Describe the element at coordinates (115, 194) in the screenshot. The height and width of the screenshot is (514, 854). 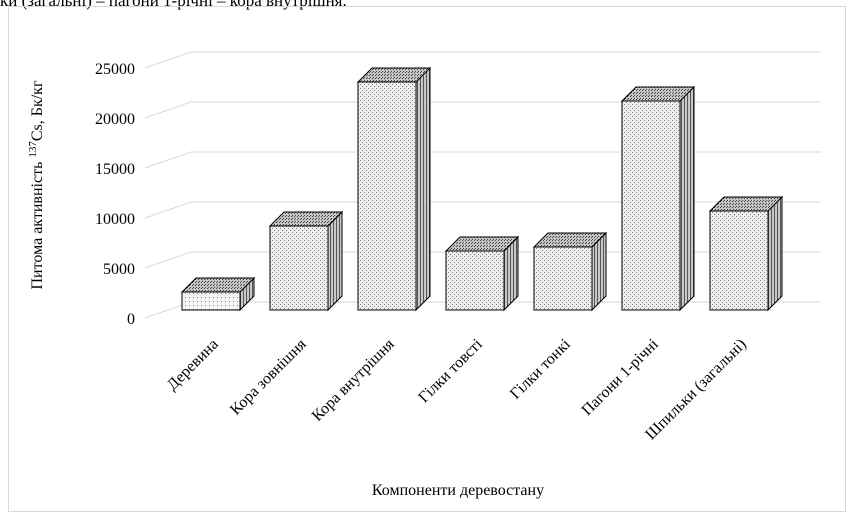
I see `y-tick-labels: 0 5000 10000 15000 20000 25000` at that location.